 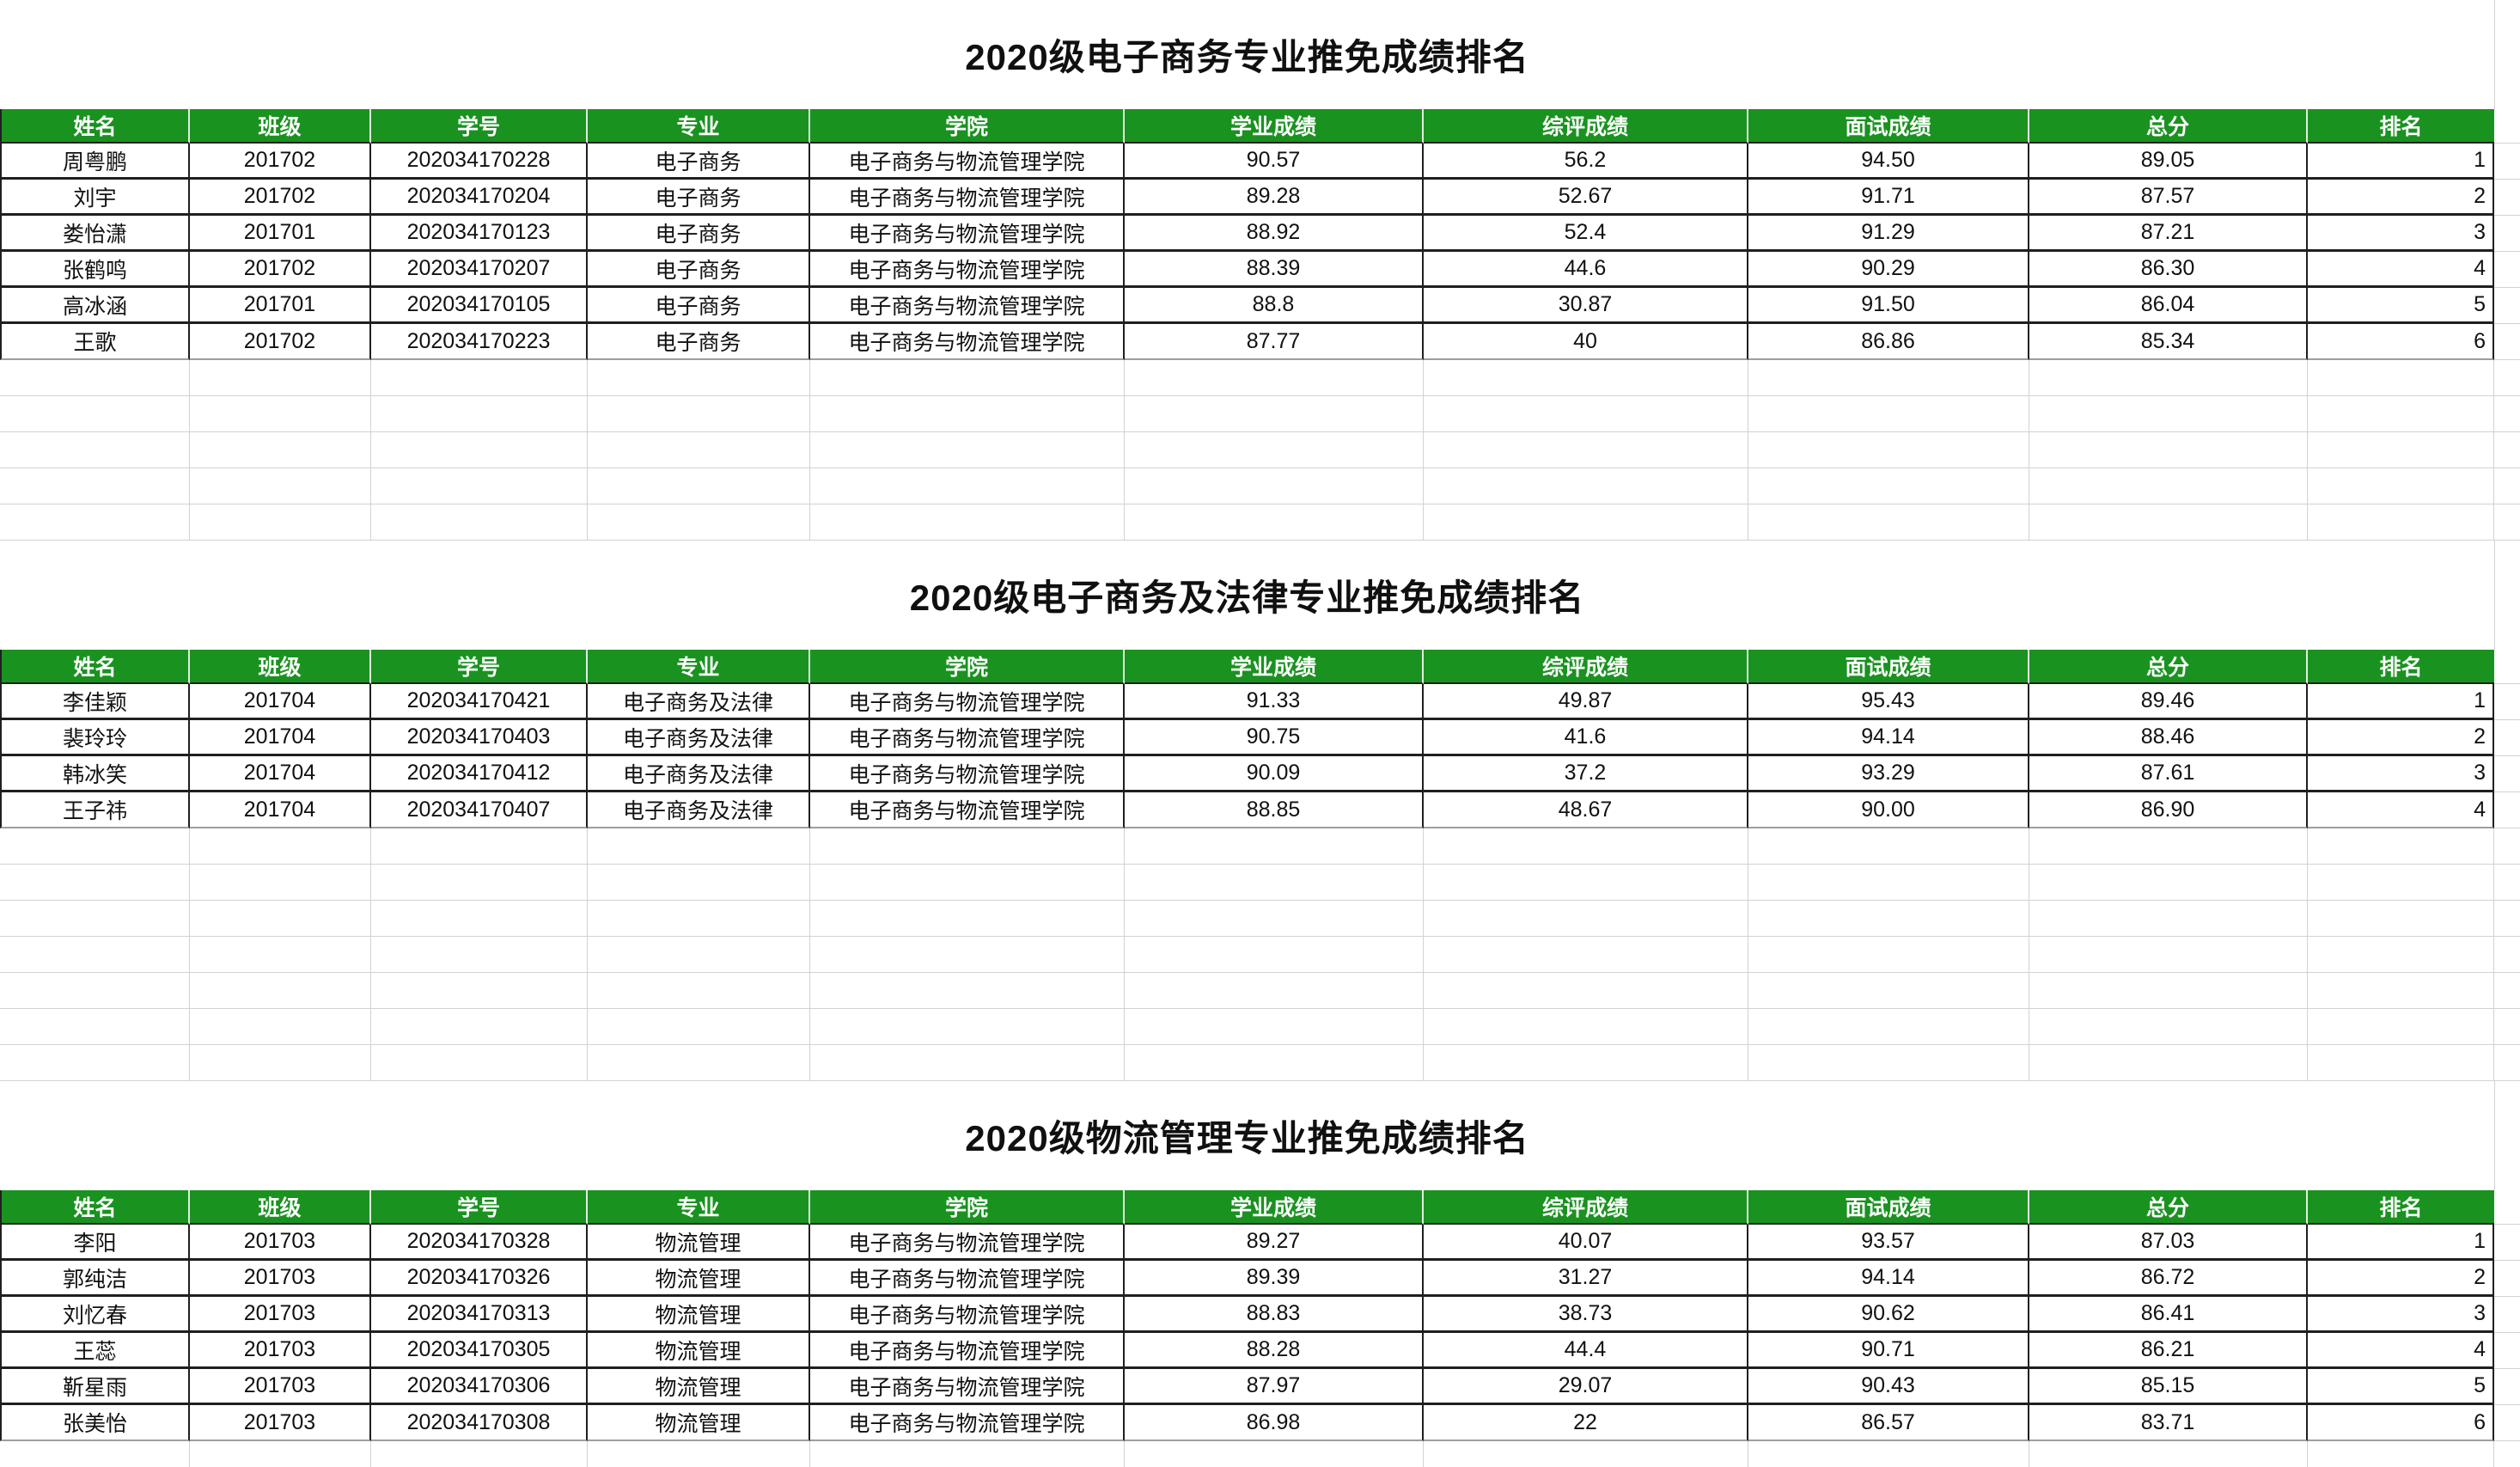 I want to click on cell-total-score: 86.41, so click(x=2168, y=1315).